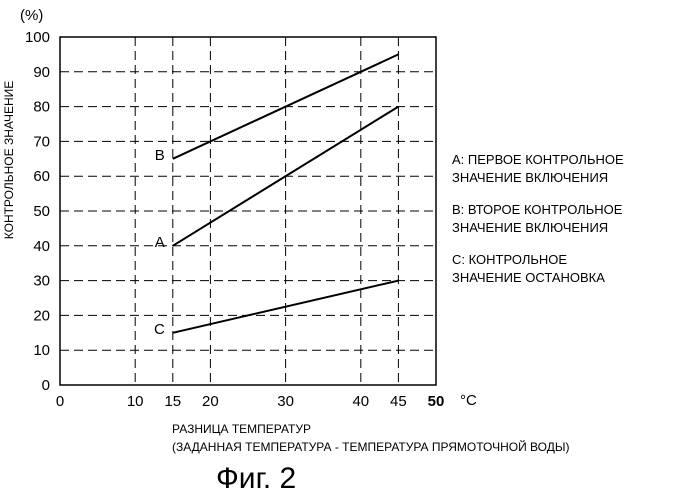  Describe the element at coordinates (31, 15) in the screenshot. I see `y-unit-label: (%)` at that location.